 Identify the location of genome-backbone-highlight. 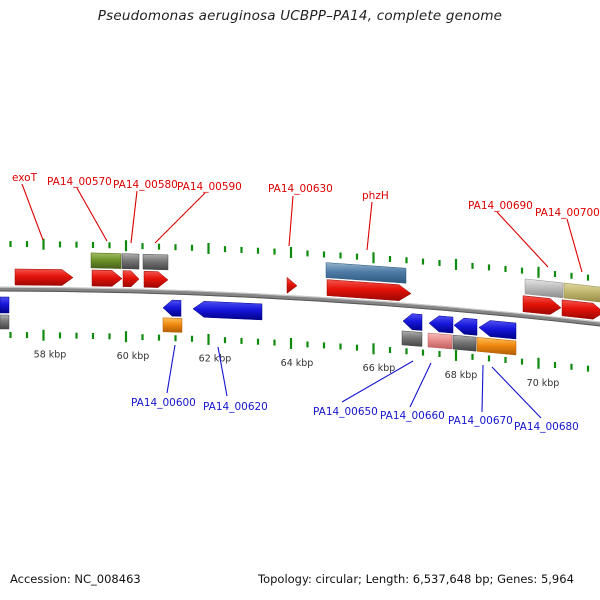
(300, 304).